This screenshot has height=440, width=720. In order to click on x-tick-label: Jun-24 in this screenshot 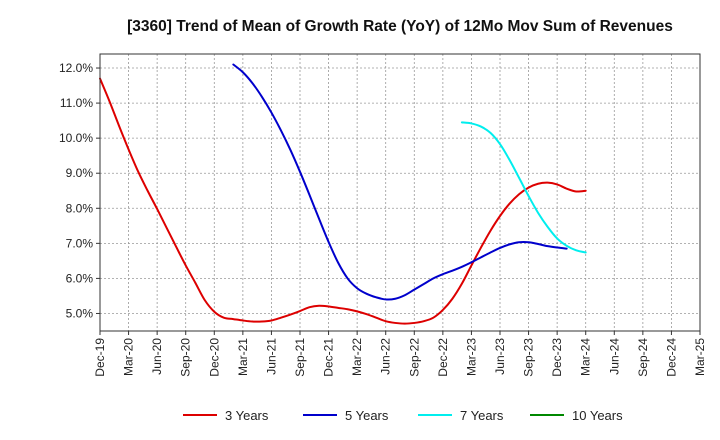, I will do `click(614, 356)`.